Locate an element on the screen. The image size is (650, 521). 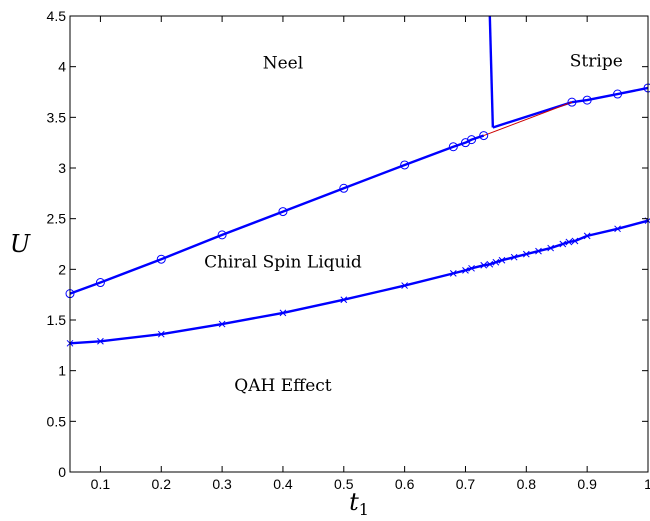
y-tick-label: 0.5 is located at coordinates (57, 421).